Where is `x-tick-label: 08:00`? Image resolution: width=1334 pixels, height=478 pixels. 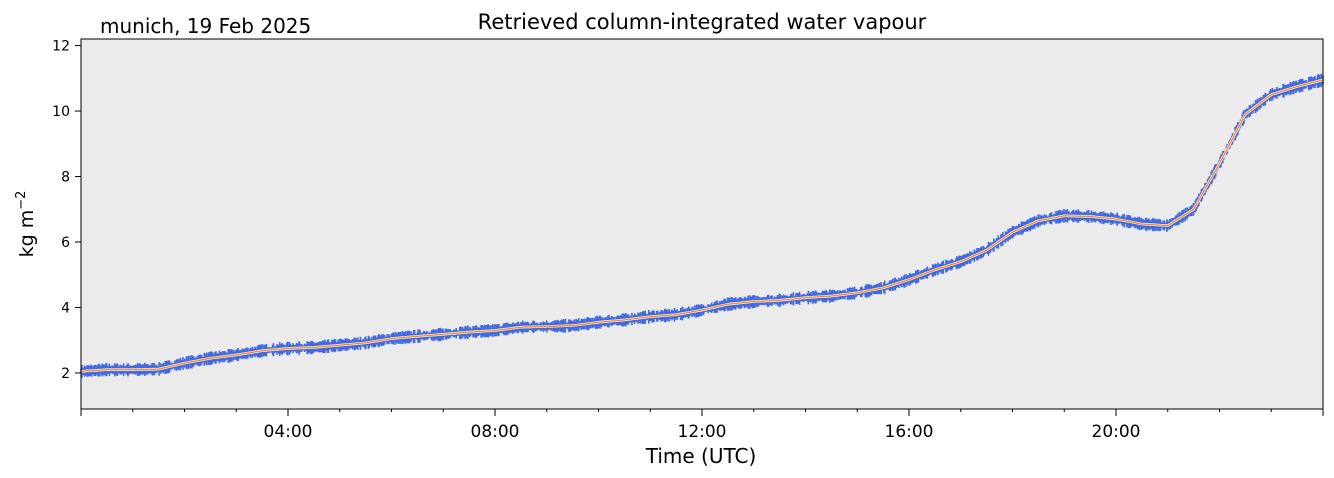
x-tick-label: 08:00 is located at coordinates (495, 432).